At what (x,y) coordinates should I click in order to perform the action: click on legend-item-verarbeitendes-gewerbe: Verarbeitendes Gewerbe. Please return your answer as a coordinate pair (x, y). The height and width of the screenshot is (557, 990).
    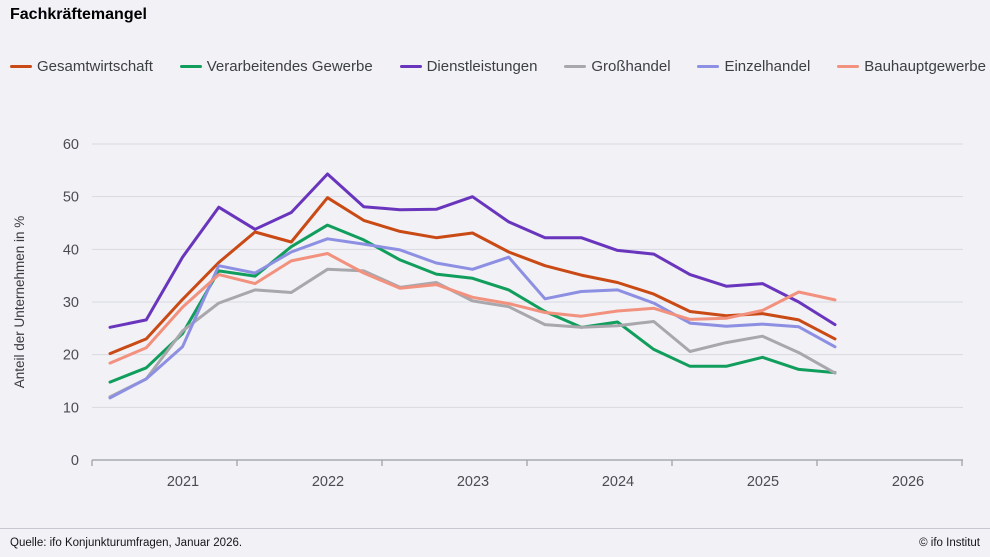
    Looking at the image, I should click on (276, 66).